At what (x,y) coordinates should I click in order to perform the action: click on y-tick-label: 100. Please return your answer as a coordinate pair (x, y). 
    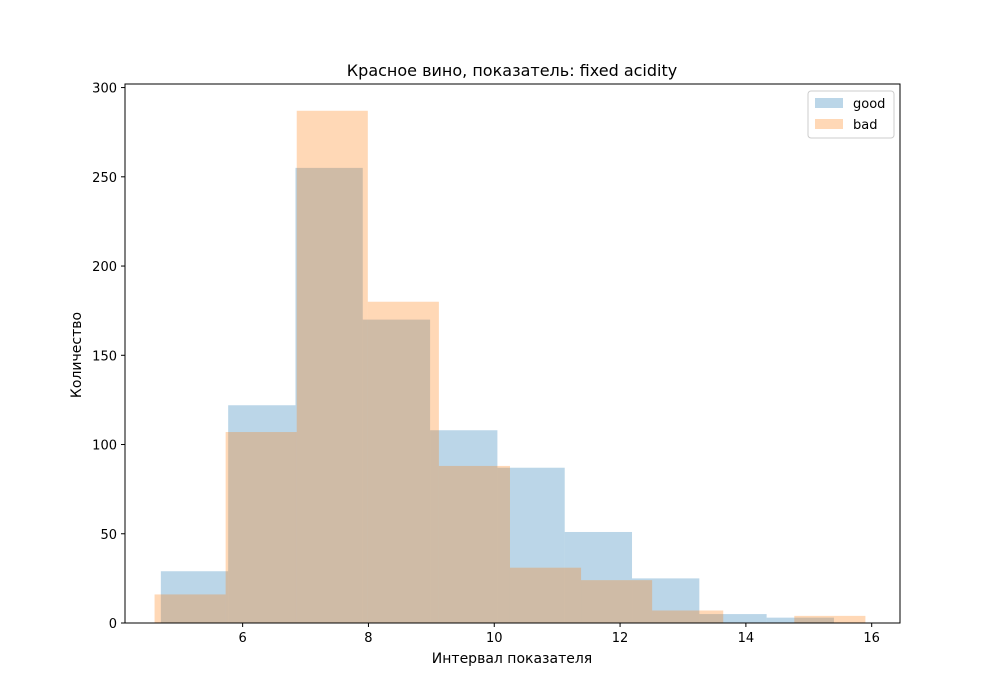
    Looking at the image, I should click on (104, 446).